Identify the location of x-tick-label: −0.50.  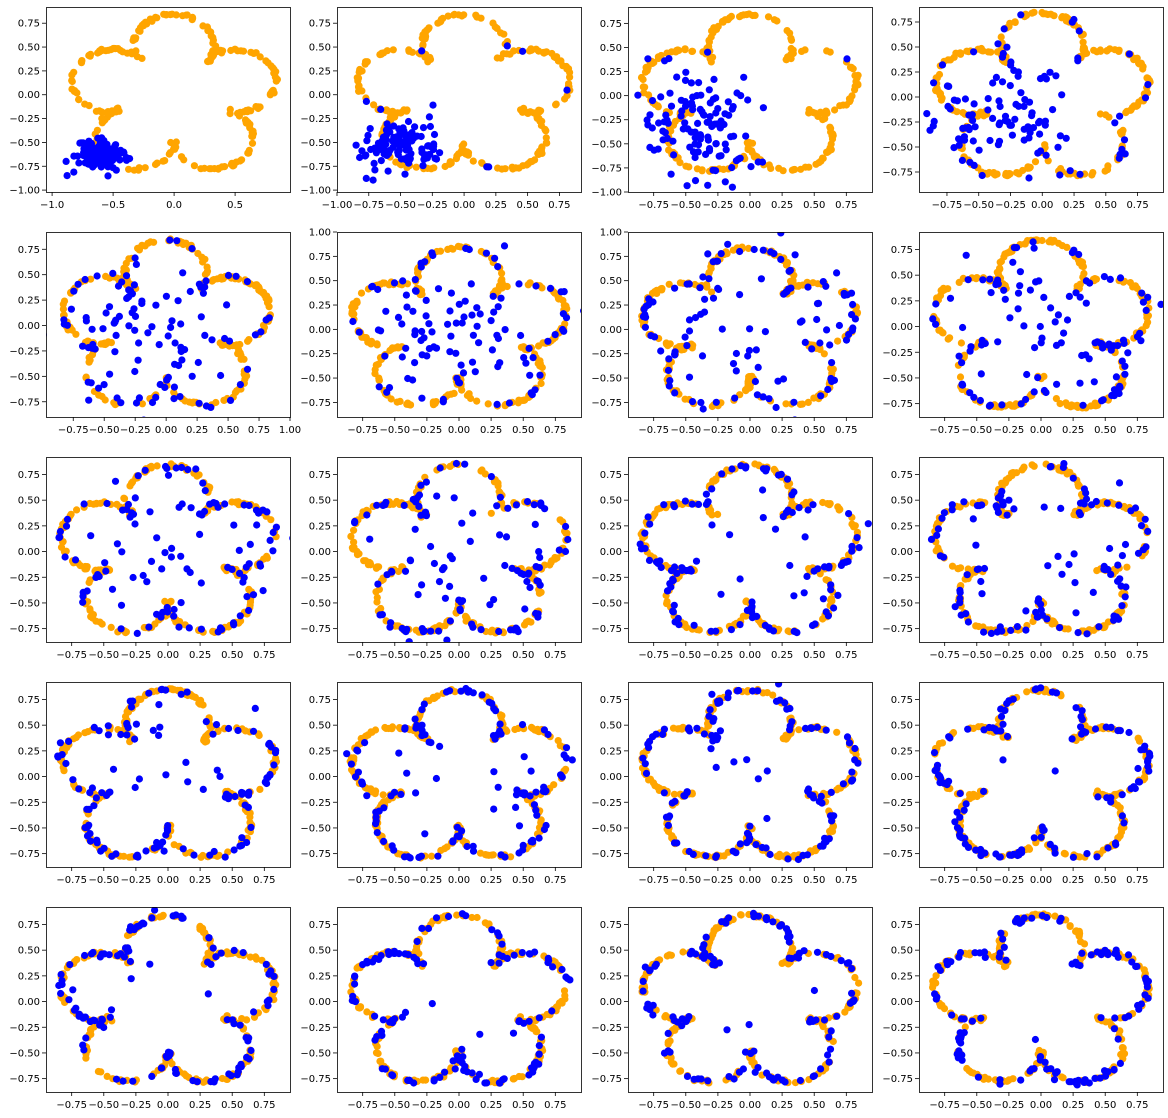
(394, 430).